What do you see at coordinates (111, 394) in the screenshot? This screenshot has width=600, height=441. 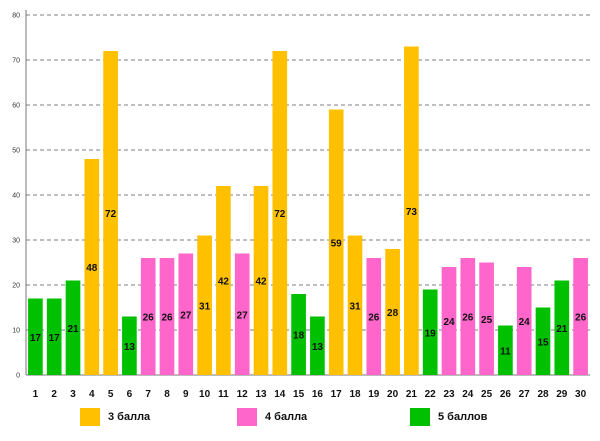 I see `x-tick-label: 5` at bounding box center [111, 394].